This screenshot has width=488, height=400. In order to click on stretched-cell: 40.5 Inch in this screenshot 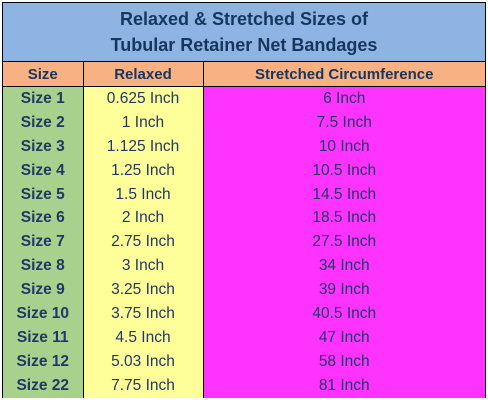, I will do `click(344, 314)`.